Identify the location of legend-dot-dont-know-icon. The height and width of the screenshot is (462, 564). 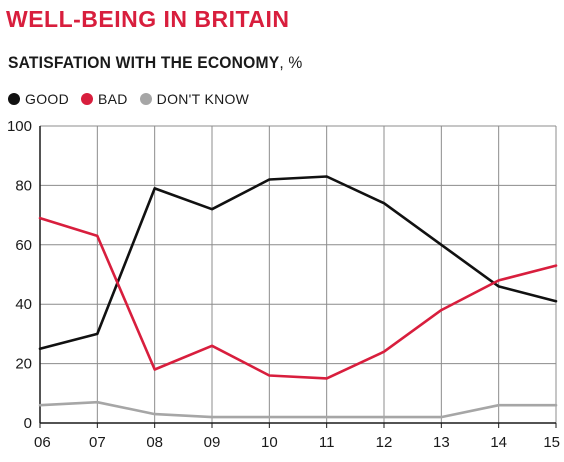
(145, 99).